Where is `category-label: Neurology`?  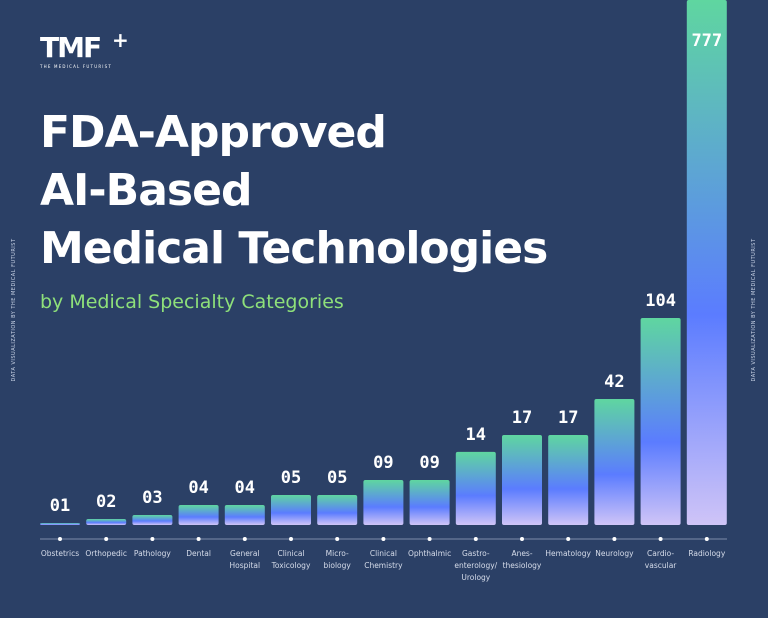
category-label: Neurology is located at coordinates (614, 553).